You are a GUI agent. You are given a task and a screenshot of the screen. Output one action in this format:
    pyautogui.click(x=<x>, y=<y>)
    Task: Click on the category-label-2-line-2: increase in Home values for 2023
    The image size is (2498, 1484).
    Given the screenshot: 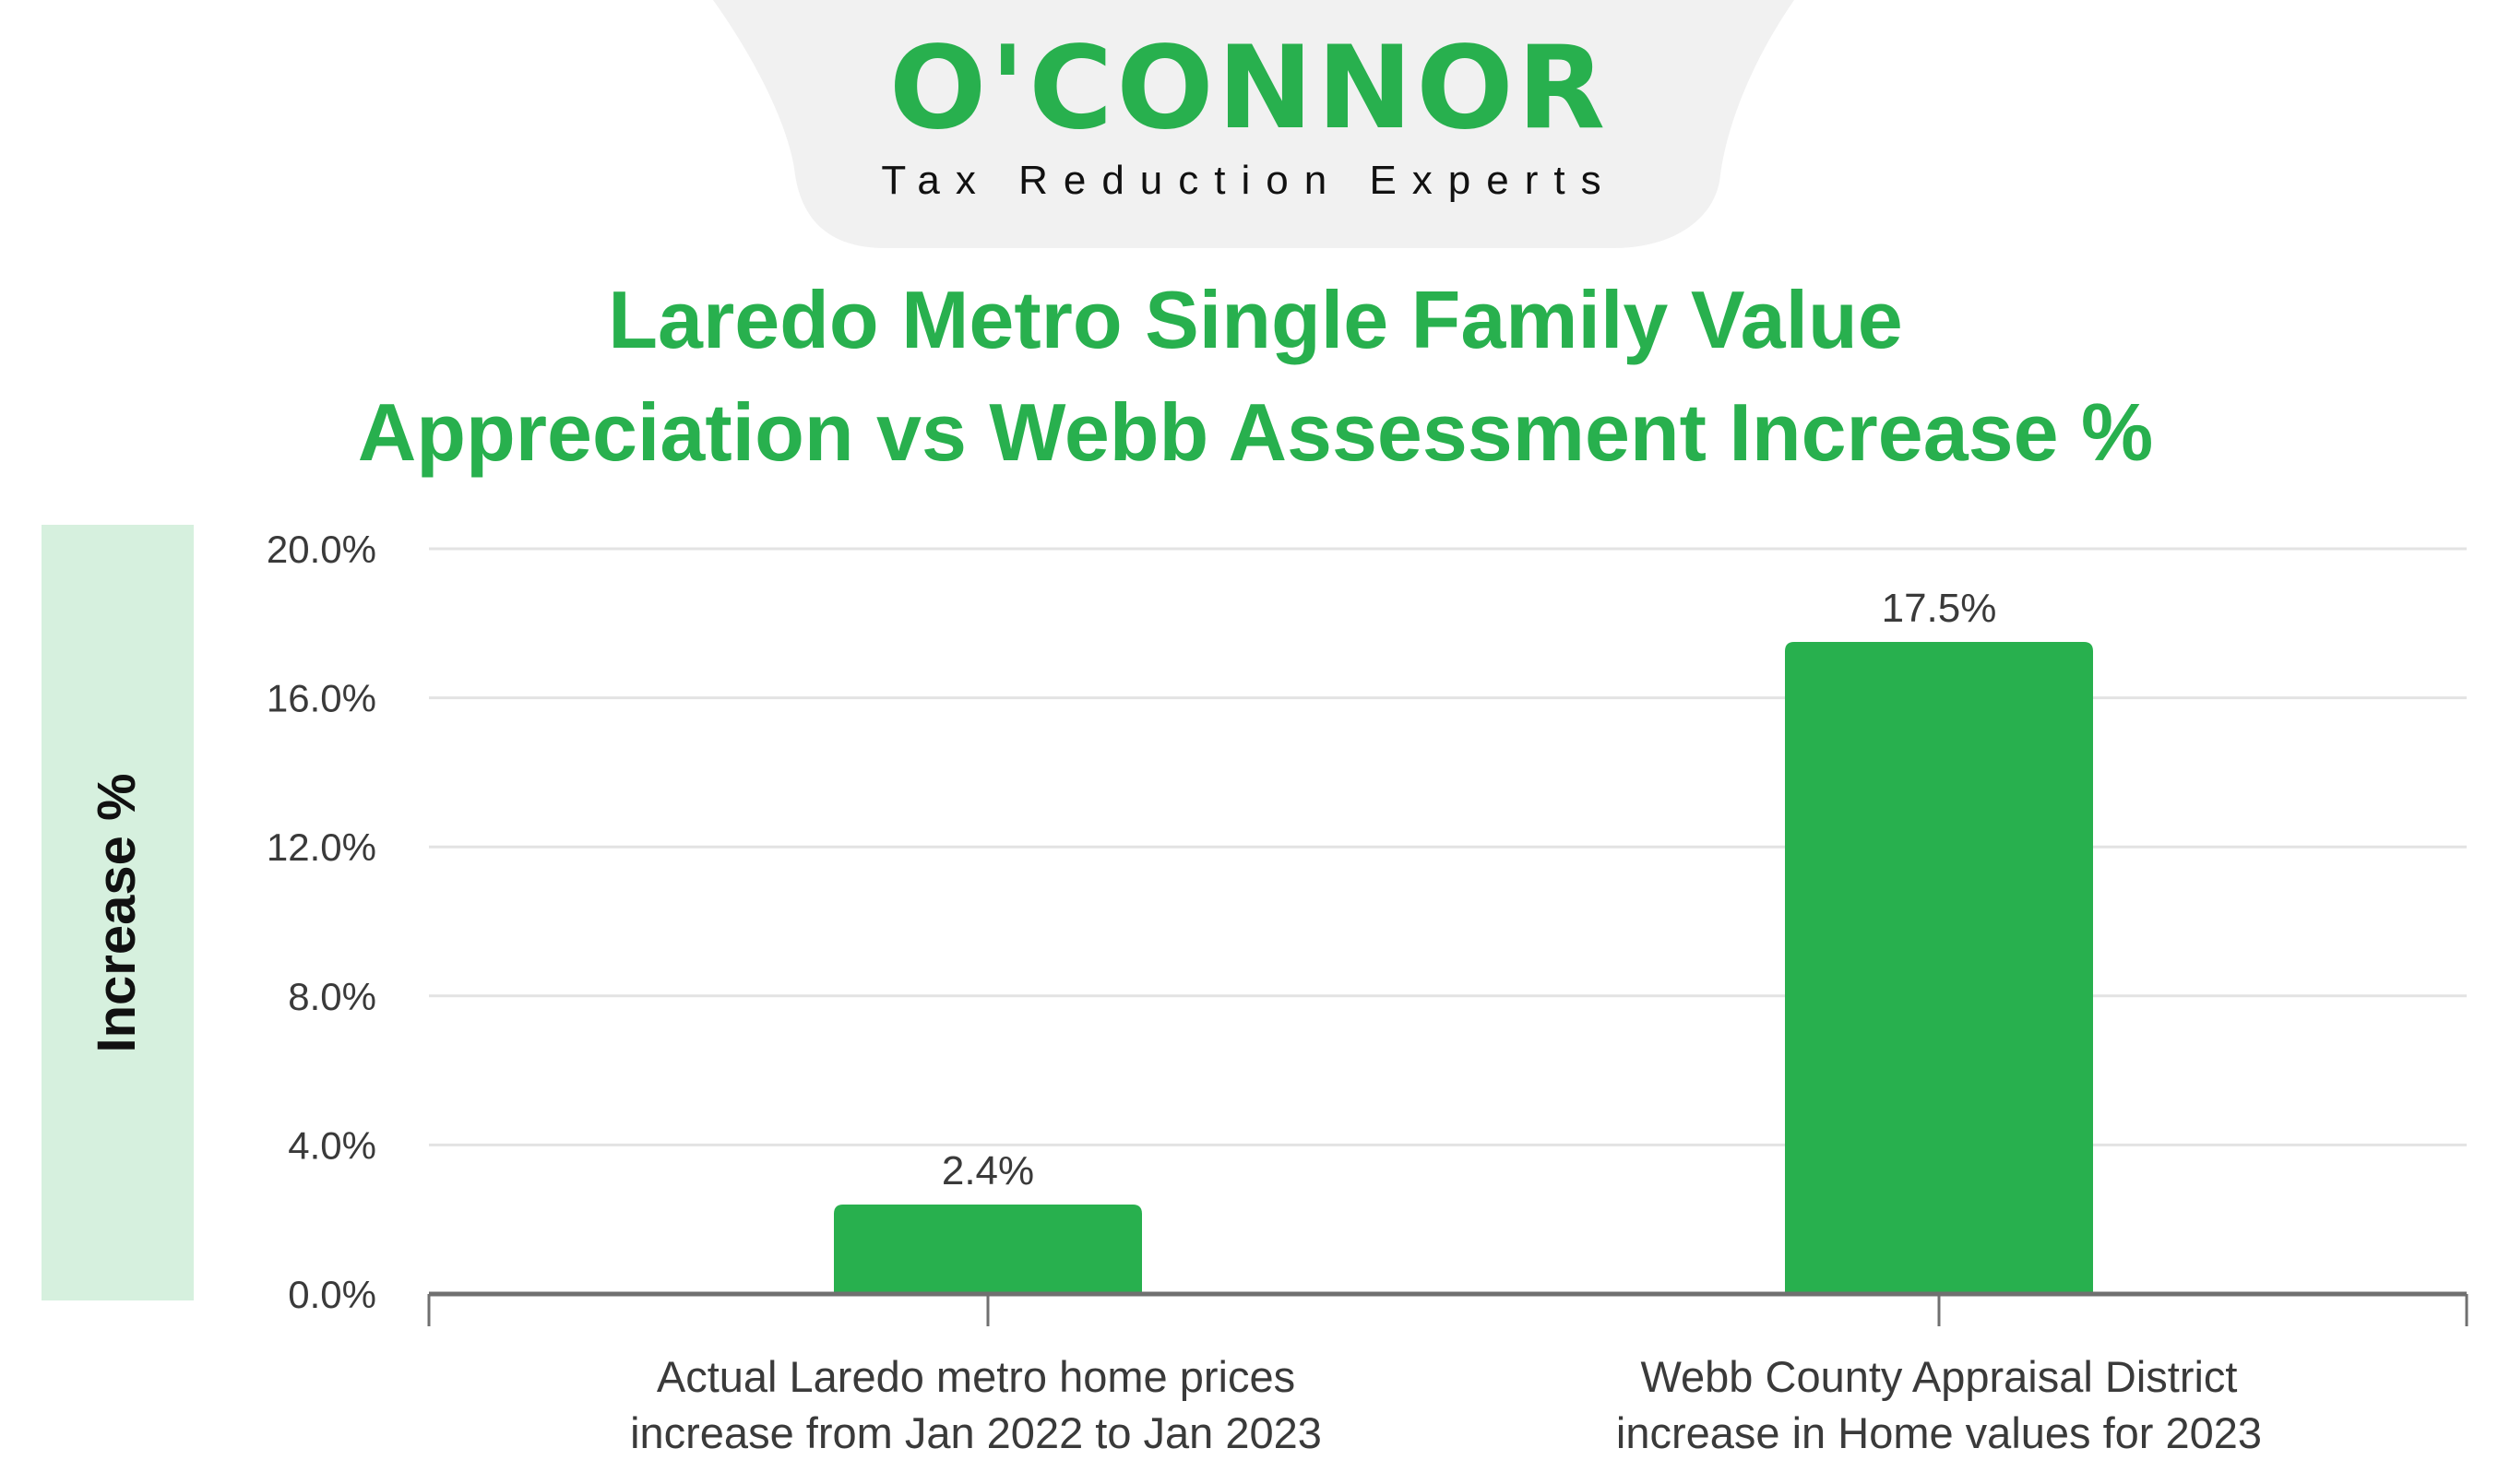 What is the action you would take?
    pyautogui.click(x=1939, y=1433)
    